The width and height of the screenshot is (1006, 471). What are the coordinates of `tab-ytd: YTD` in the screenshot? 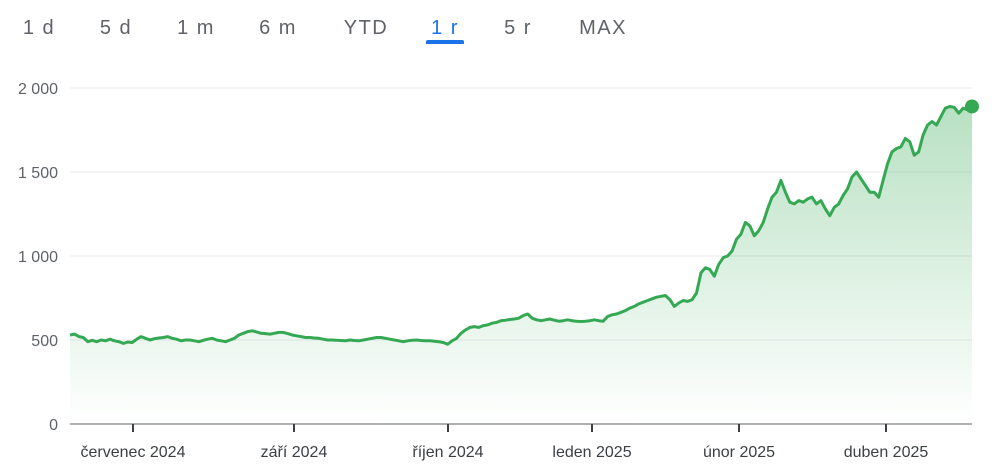 It's located at (366, 28).